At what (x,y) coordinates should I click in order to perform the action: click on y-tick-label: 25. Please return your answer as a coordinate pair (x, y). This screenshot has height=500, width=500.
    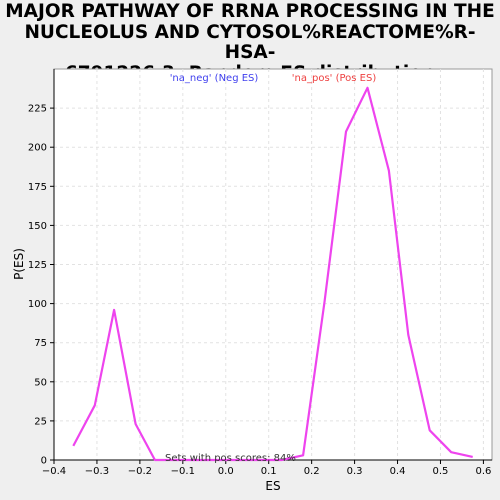
    Looking at the image, I should click on (40, 421).